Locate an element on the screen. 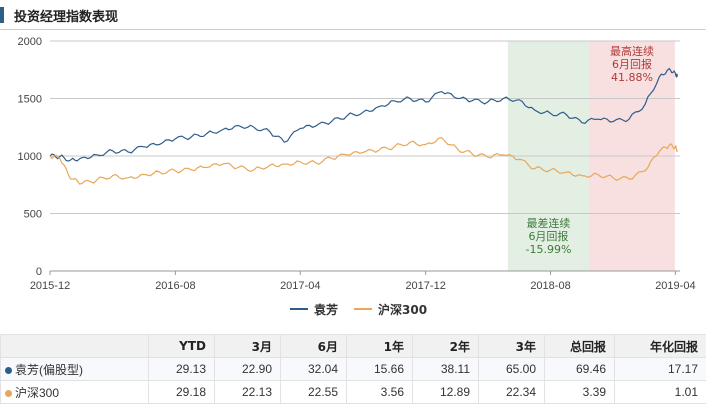  value-cell: 12.89 is located at coordinates (446, 392).